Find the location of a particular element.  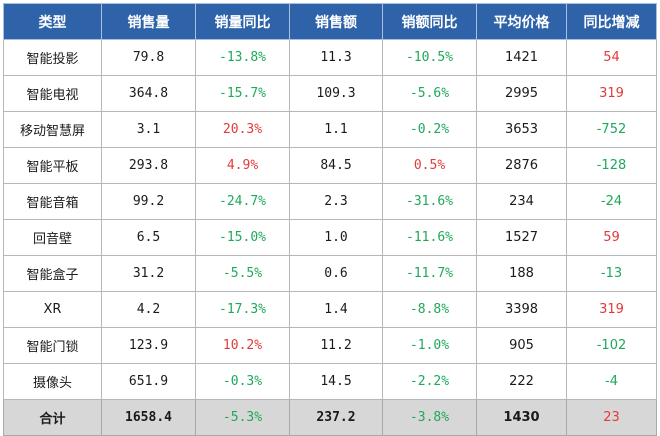

cell-sales: 14.5 is located at coordinates (336, 381).